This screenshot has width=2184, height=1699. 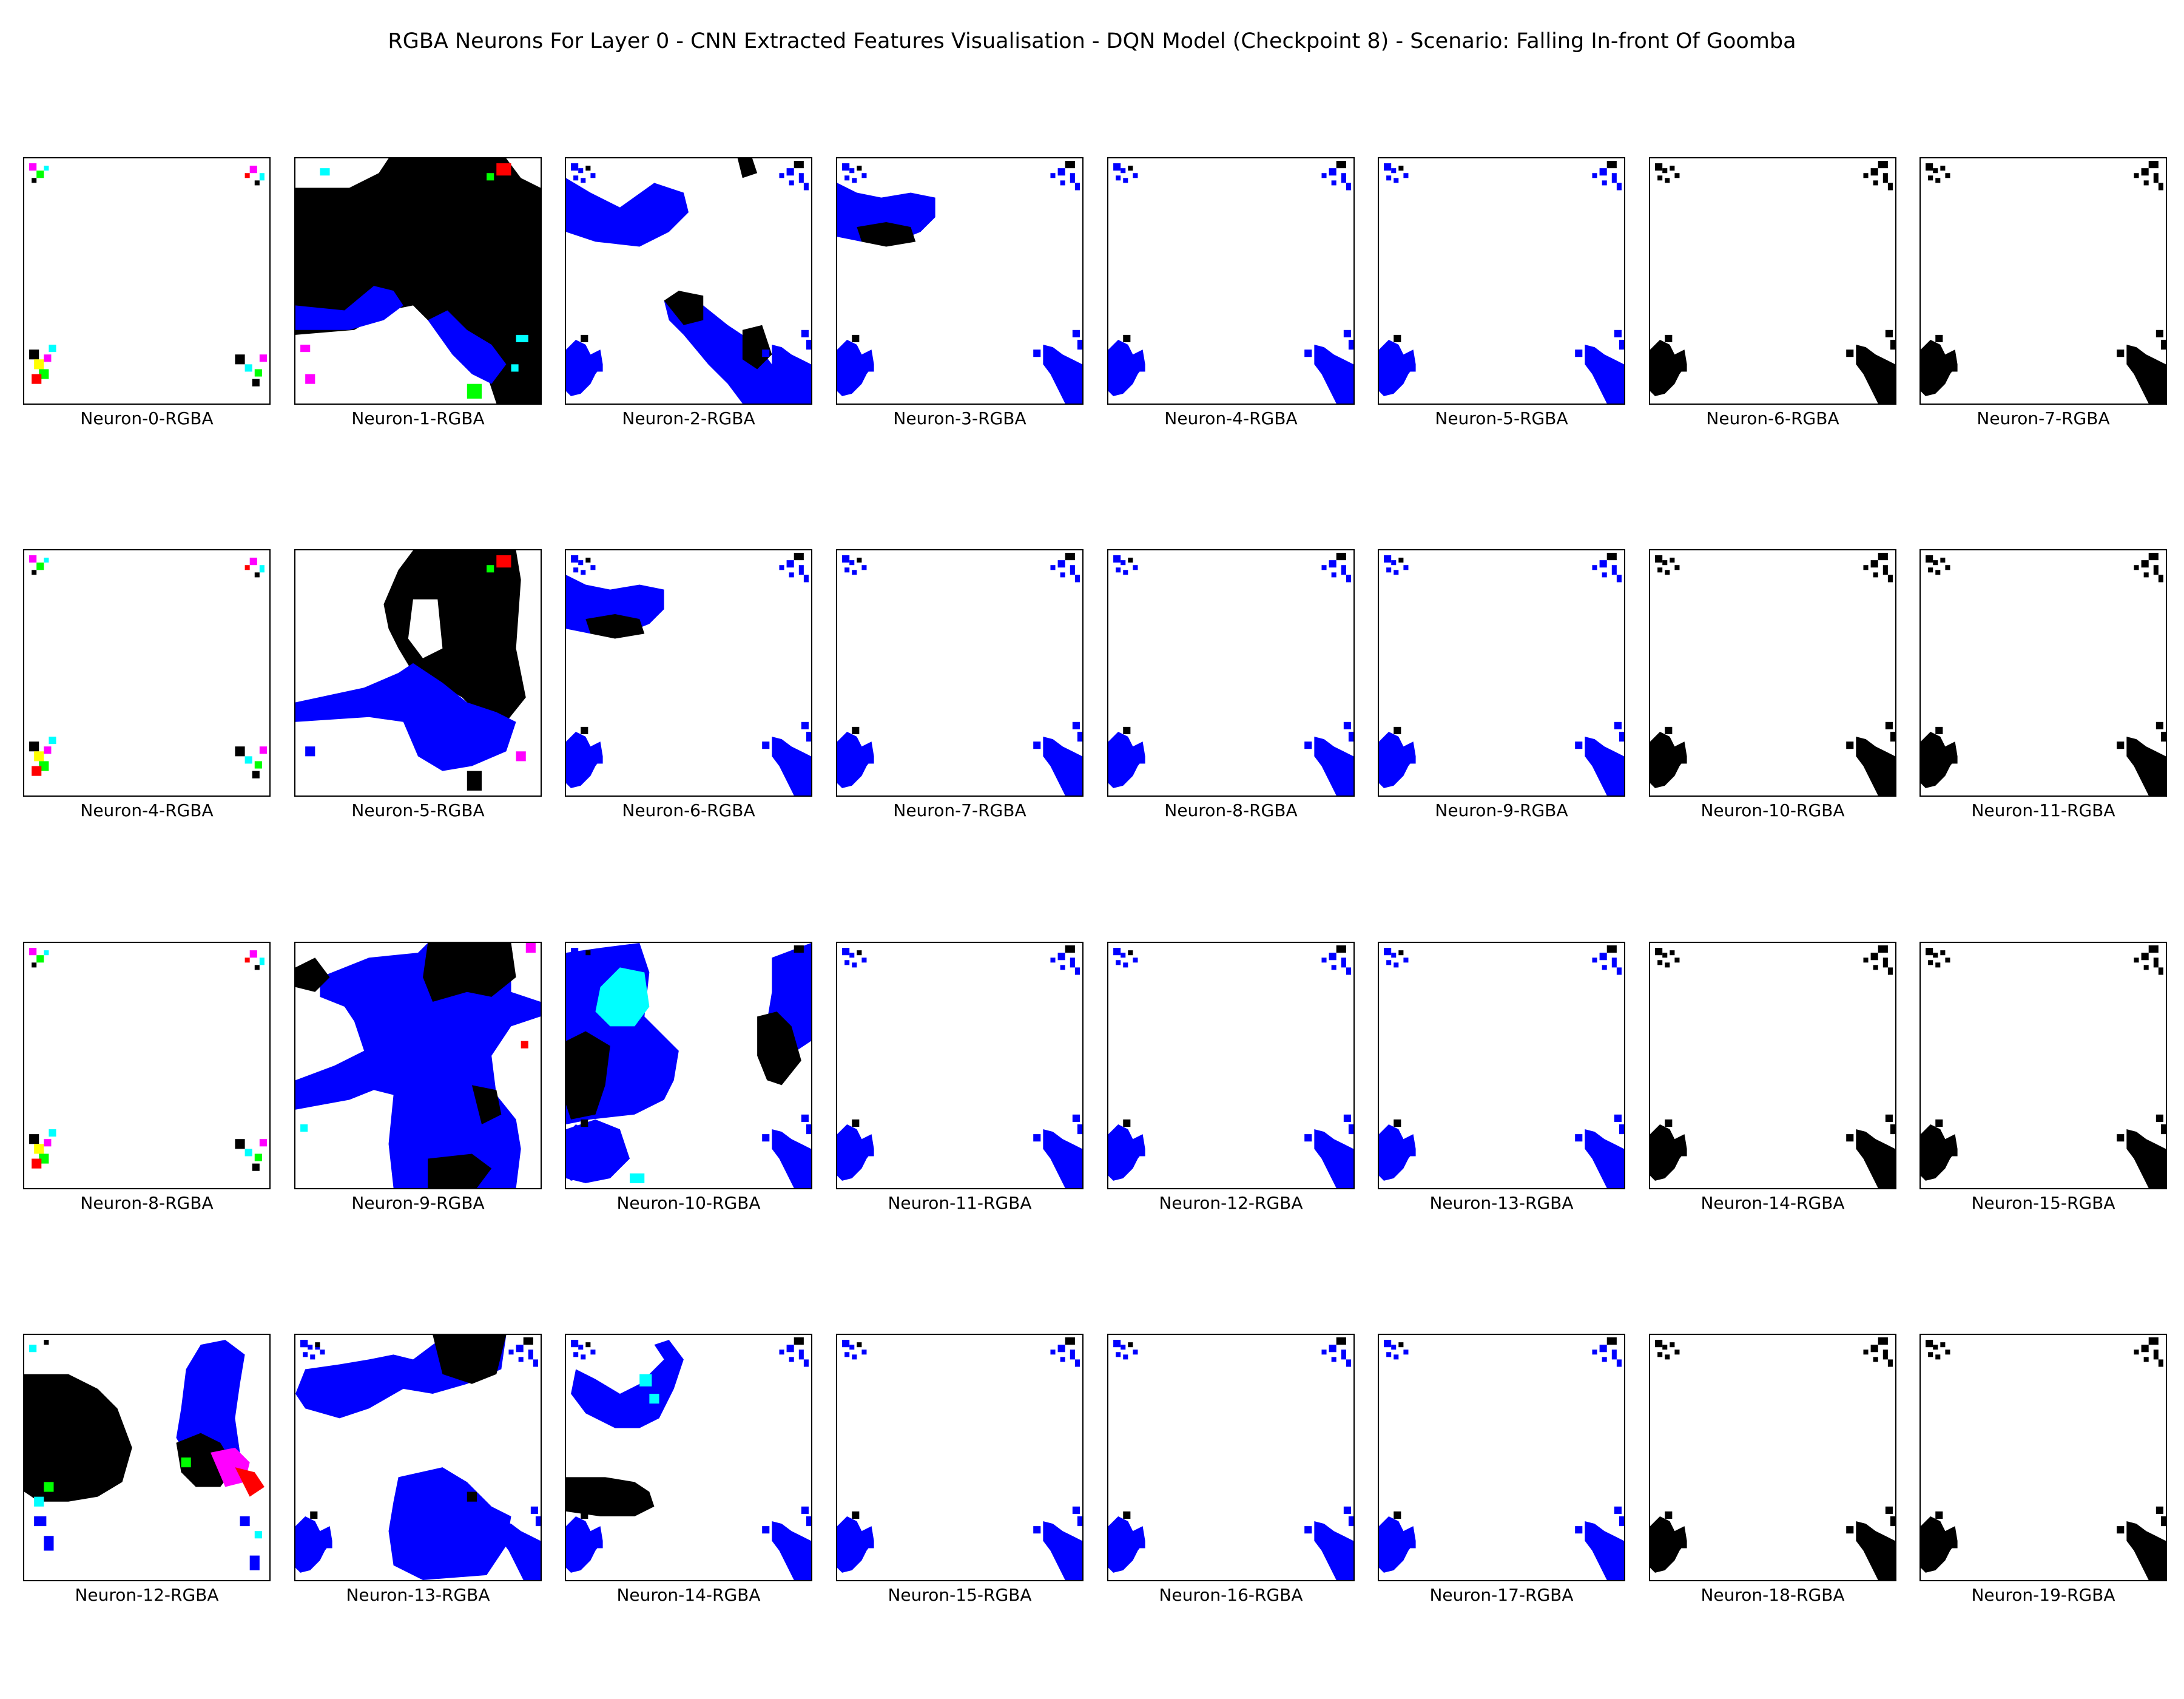 What do you see at coordinates (1231, 1595) in the screenshot?
I see `neuron-label: Neuron-16-RGBA` at bounding box center [1231, 1595].